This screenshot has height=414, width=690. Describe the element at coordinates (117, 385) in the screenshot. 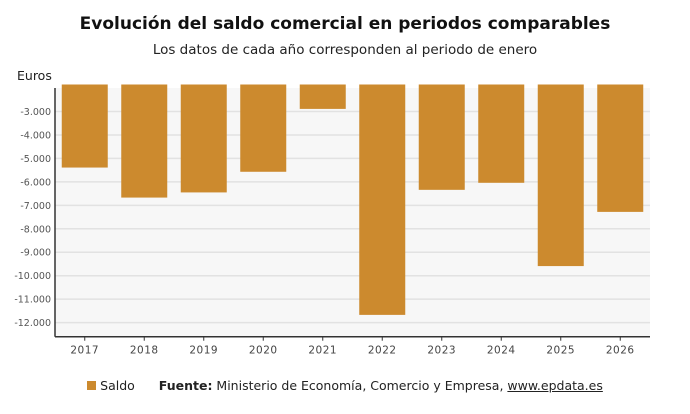

I see `legend-label: Saldo` at that location.